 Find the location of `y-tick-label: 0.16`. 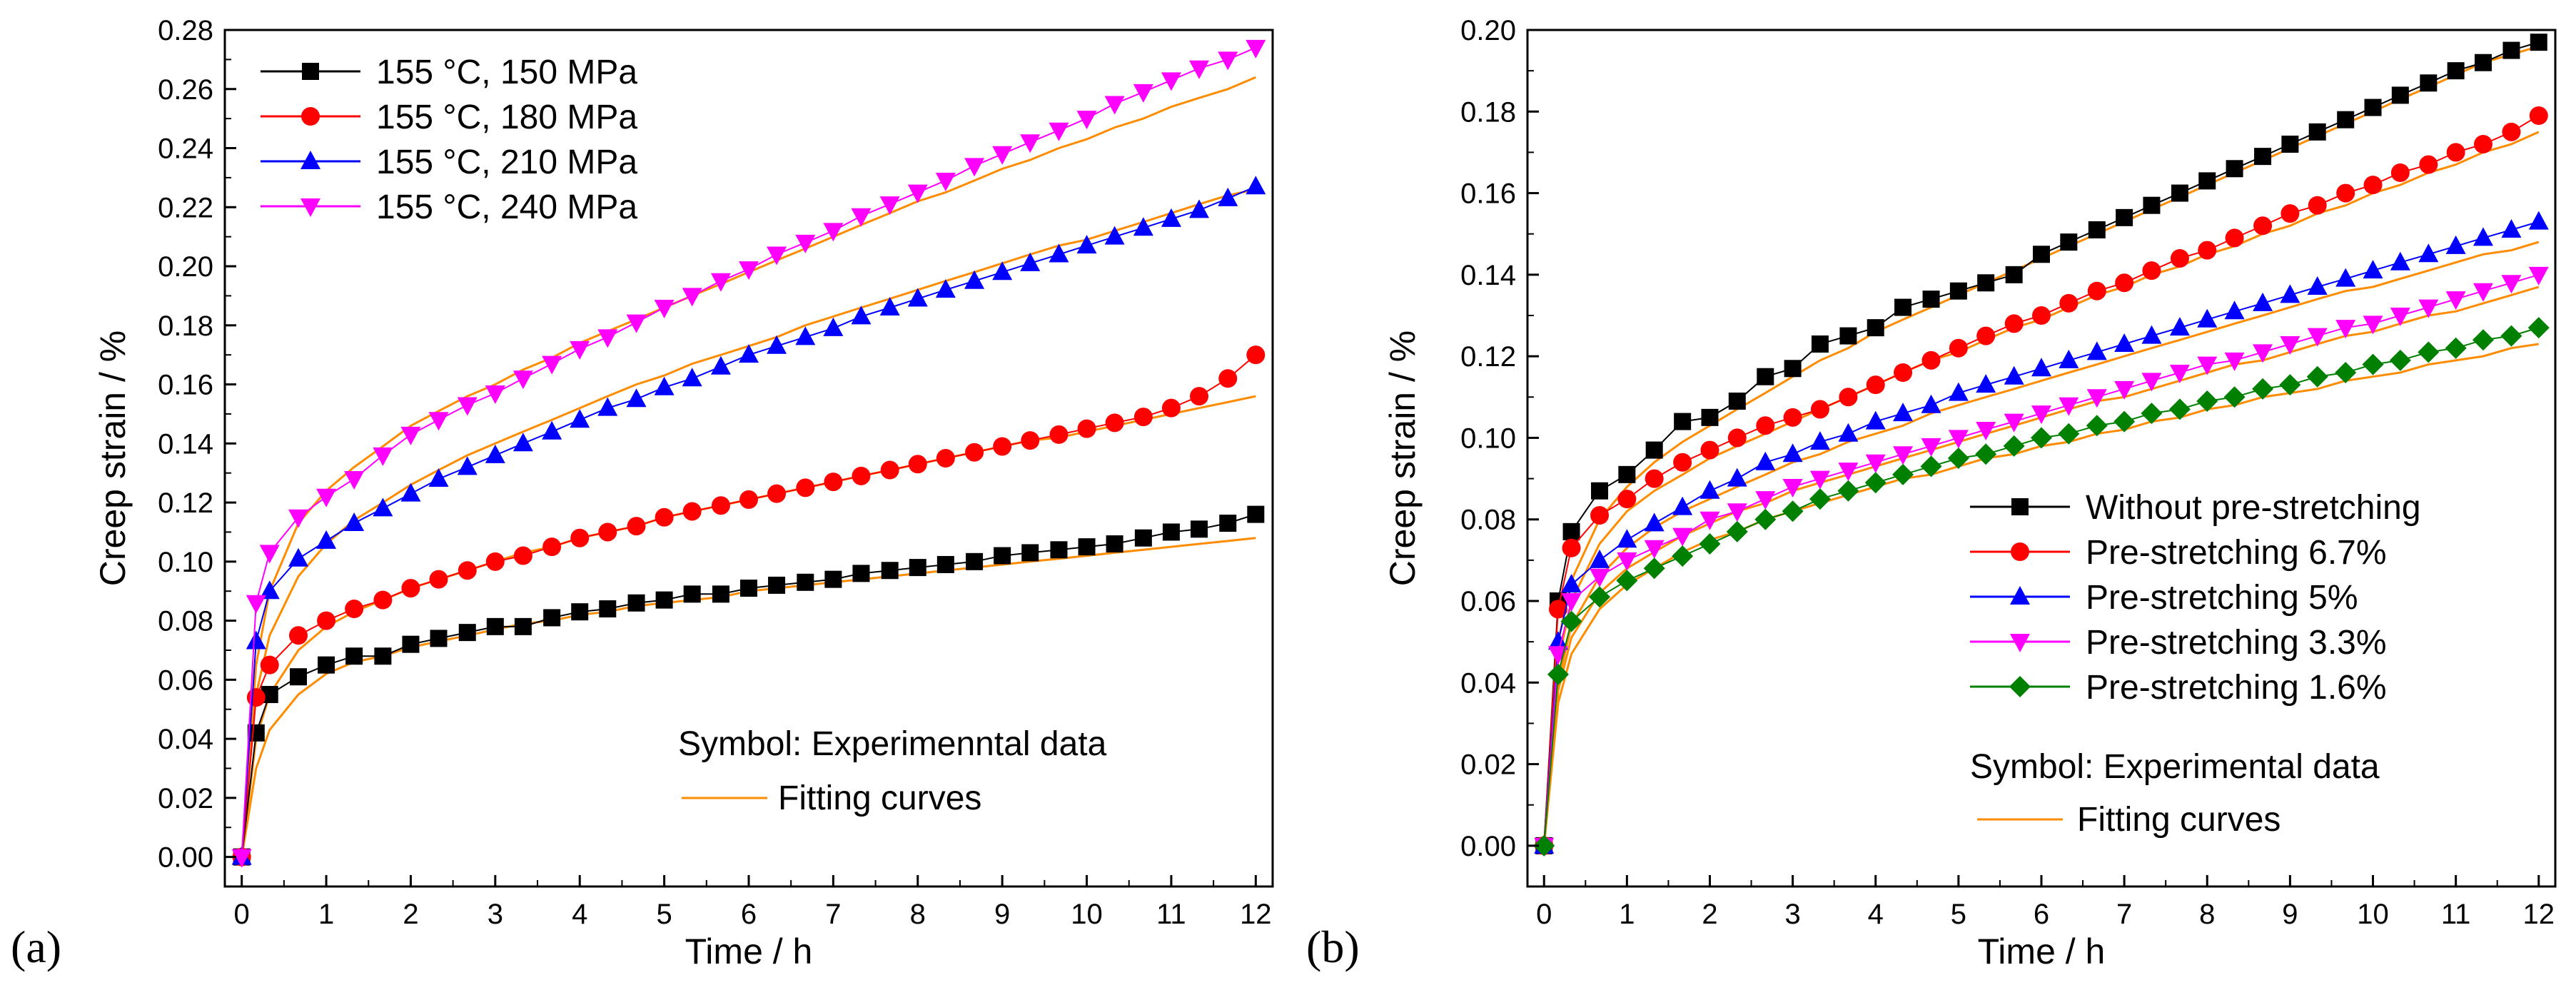

y-tick-label: 0.16 is located at coordinates (185, 385).